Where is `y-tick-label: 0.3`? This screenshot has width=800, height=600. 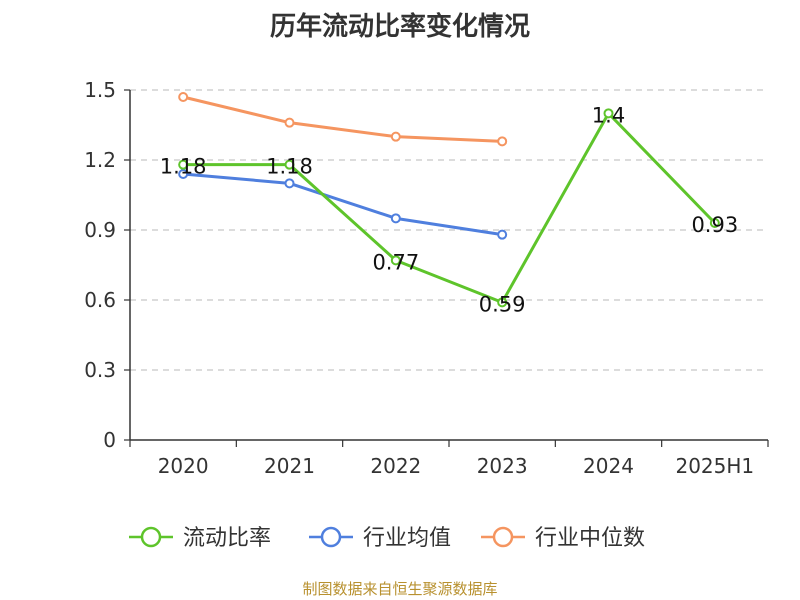 y-tick-label: 0.3 is located at coordinates (100, 370).